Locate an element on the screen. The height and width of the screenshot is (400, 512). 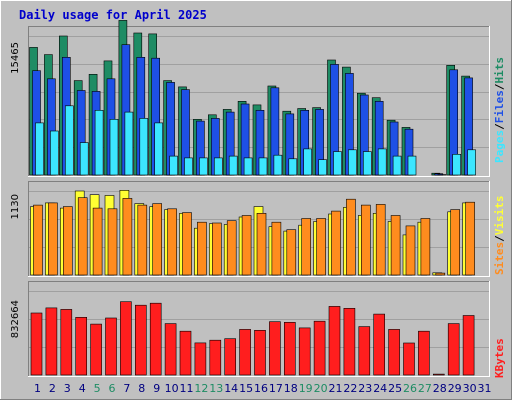
x-tick-label-day-15: 15 is located at coordinates (246, 388).